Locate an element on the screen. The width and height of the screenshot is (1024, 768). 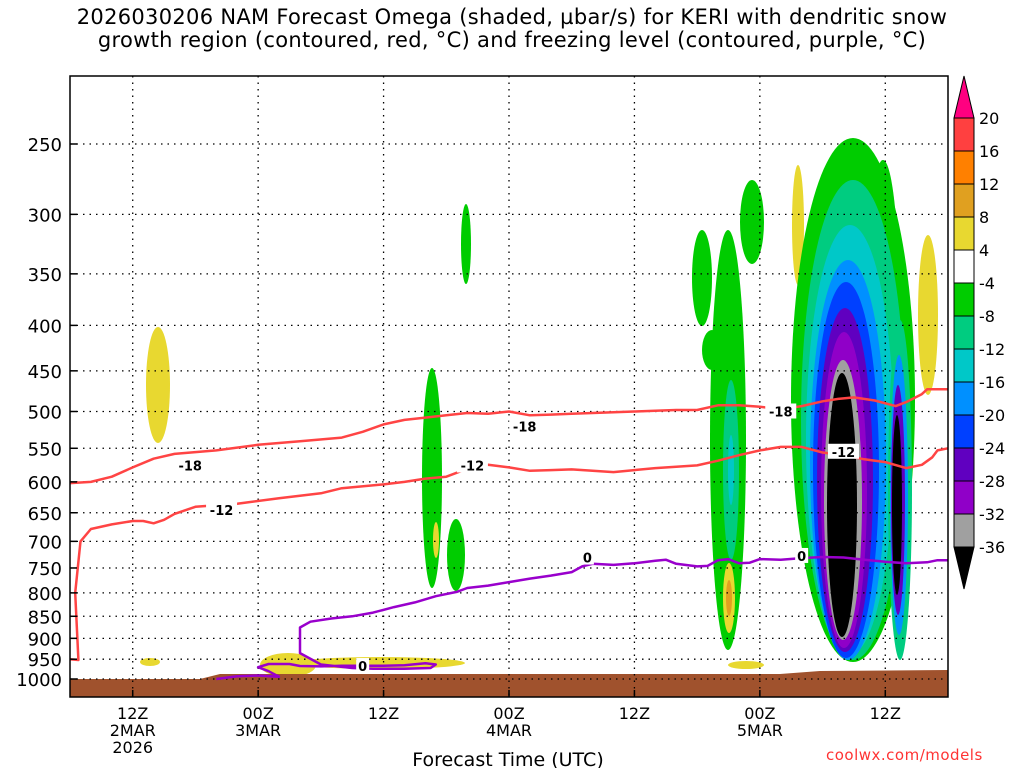
x-tick-date-label: 2026 is located at coordinates (132, 747).